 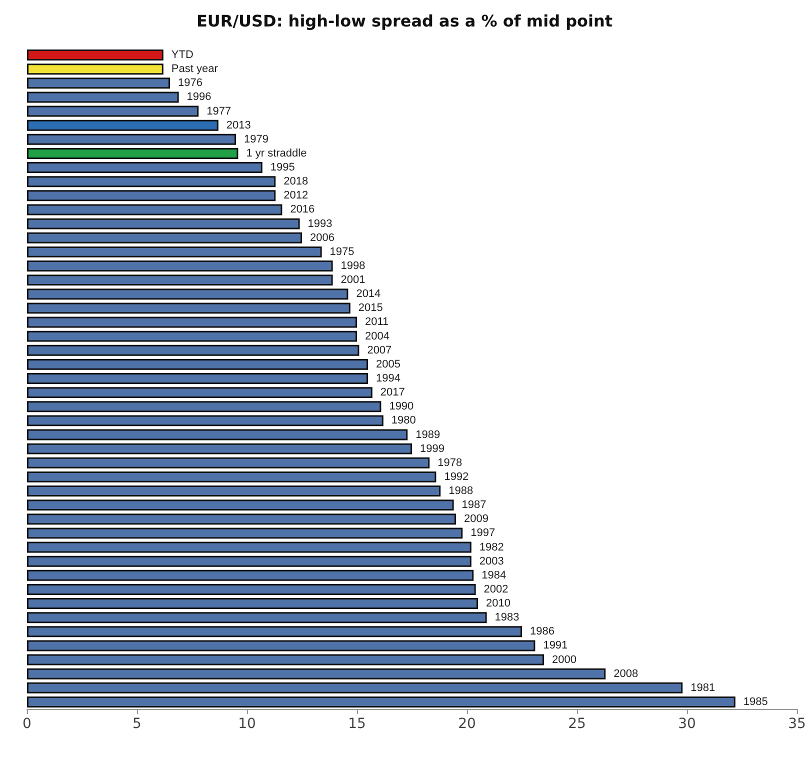 I want to click on y-tick-label: 2001, so click(x=353, y=280).